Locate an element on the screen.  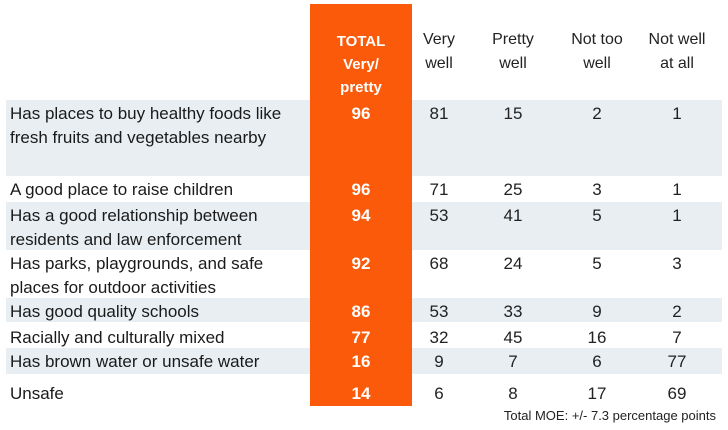
cell-not-well-at-all: 69 is located at coordinates (677, 393).